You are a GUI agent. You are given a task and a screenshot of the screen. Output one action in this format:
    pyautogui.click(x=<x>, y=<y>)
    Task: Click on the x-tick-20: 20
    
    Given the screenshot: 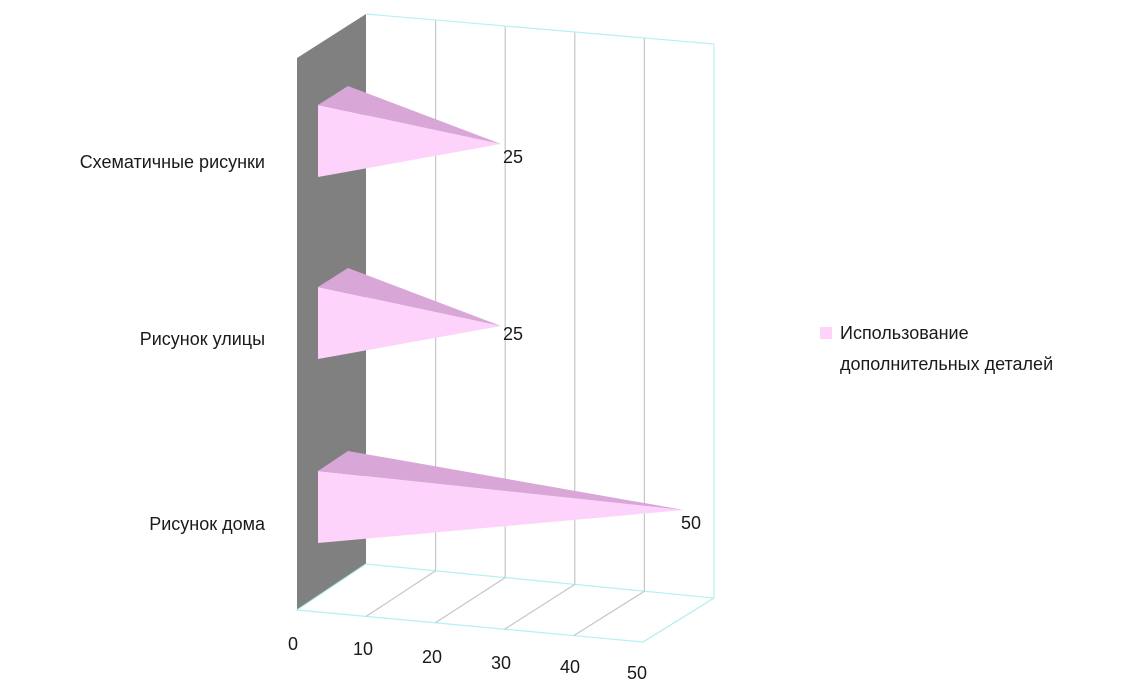 What is the action you would take?
    pyautogui.click(x=432, y=657)
    